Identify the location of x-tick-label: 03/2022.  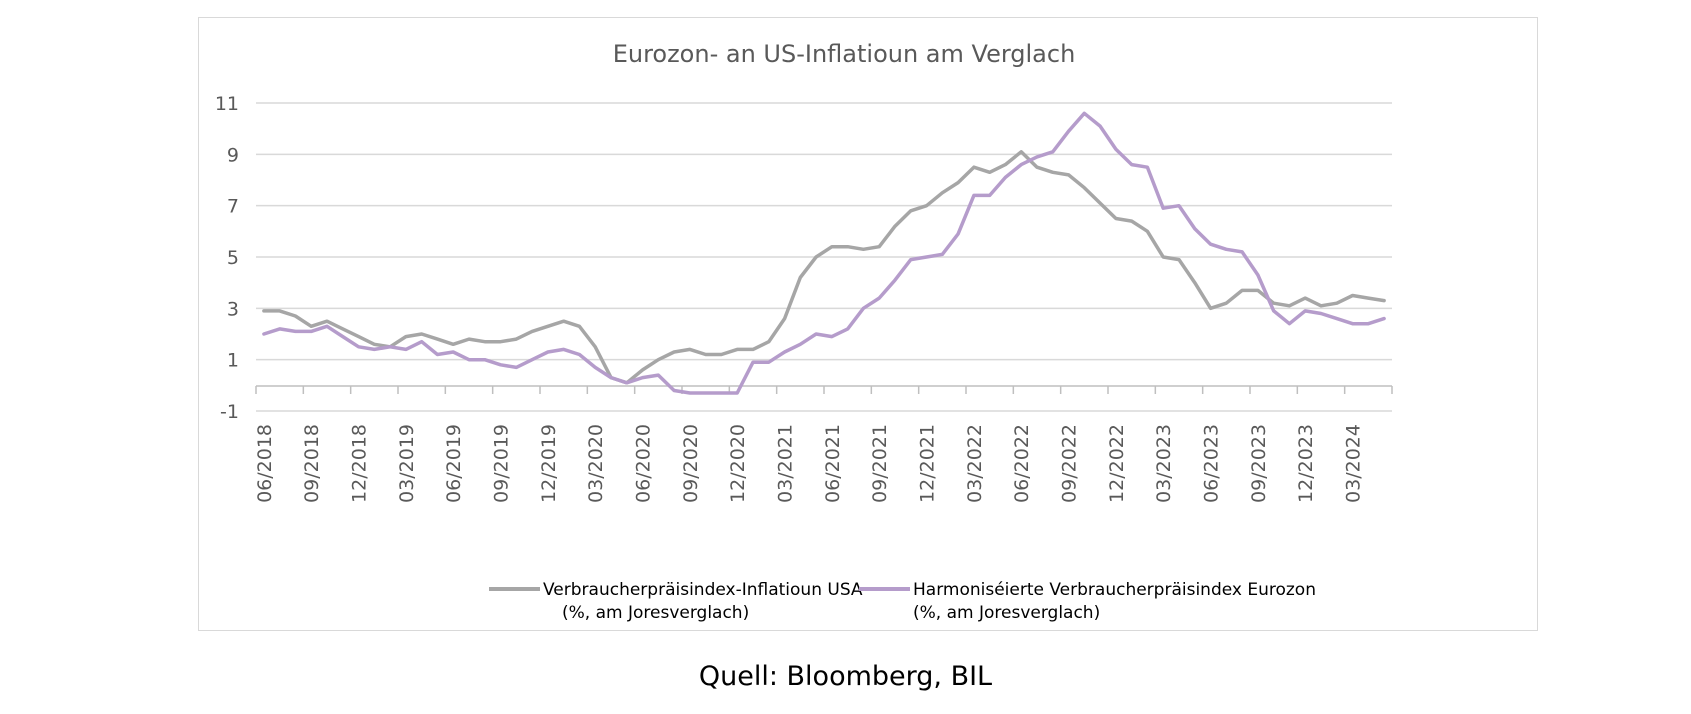
(975, 463).